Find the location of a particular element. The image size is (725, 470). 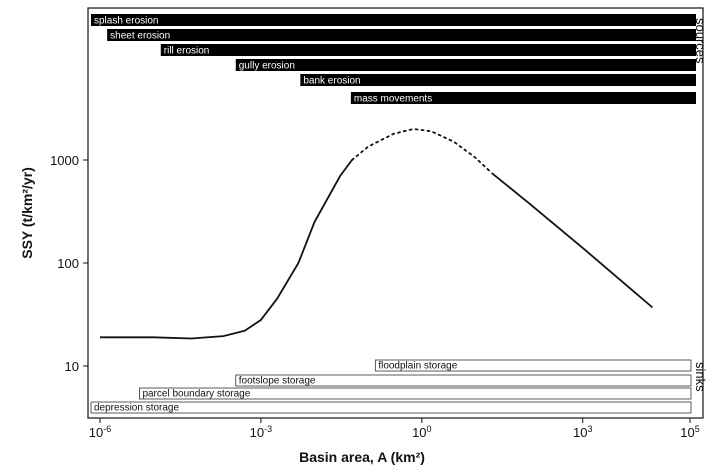

sink-bar-label: parcel boundary storage is located at coordinates (196, 394).